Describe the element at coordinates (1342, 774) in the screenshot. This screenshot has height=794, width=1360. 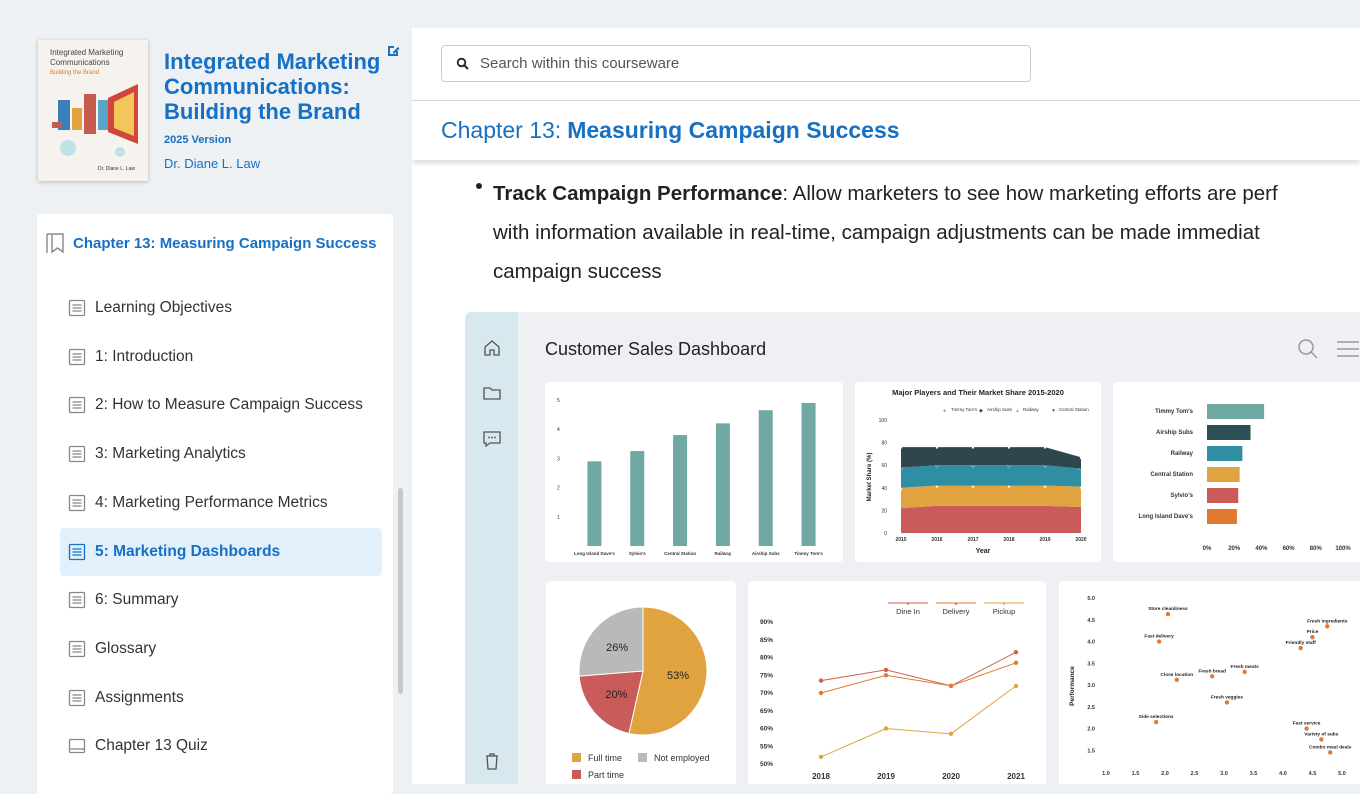
I see `x-tick-label: 5.0` at that location.